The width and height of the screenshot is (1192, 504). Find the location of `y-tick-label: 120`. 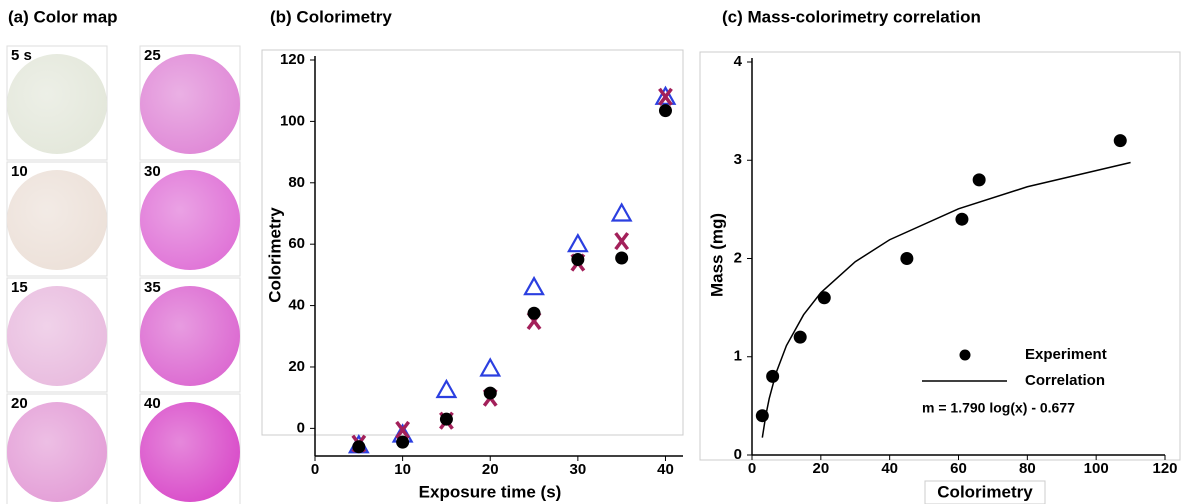

y-tick-label: 120 is located at coordinates (292, 59).